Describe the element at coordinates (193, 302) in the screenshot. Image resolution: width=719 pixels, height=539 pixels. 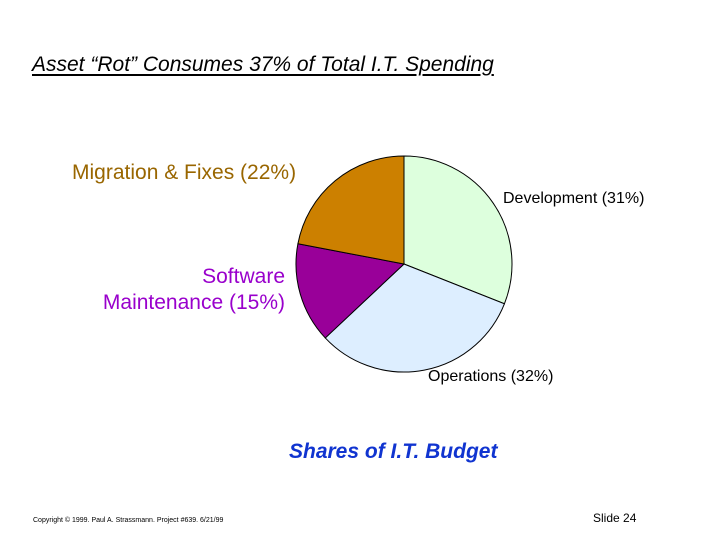
I see `slice-label-software-maintenance-line2: Maintenance (15%)` at that location.